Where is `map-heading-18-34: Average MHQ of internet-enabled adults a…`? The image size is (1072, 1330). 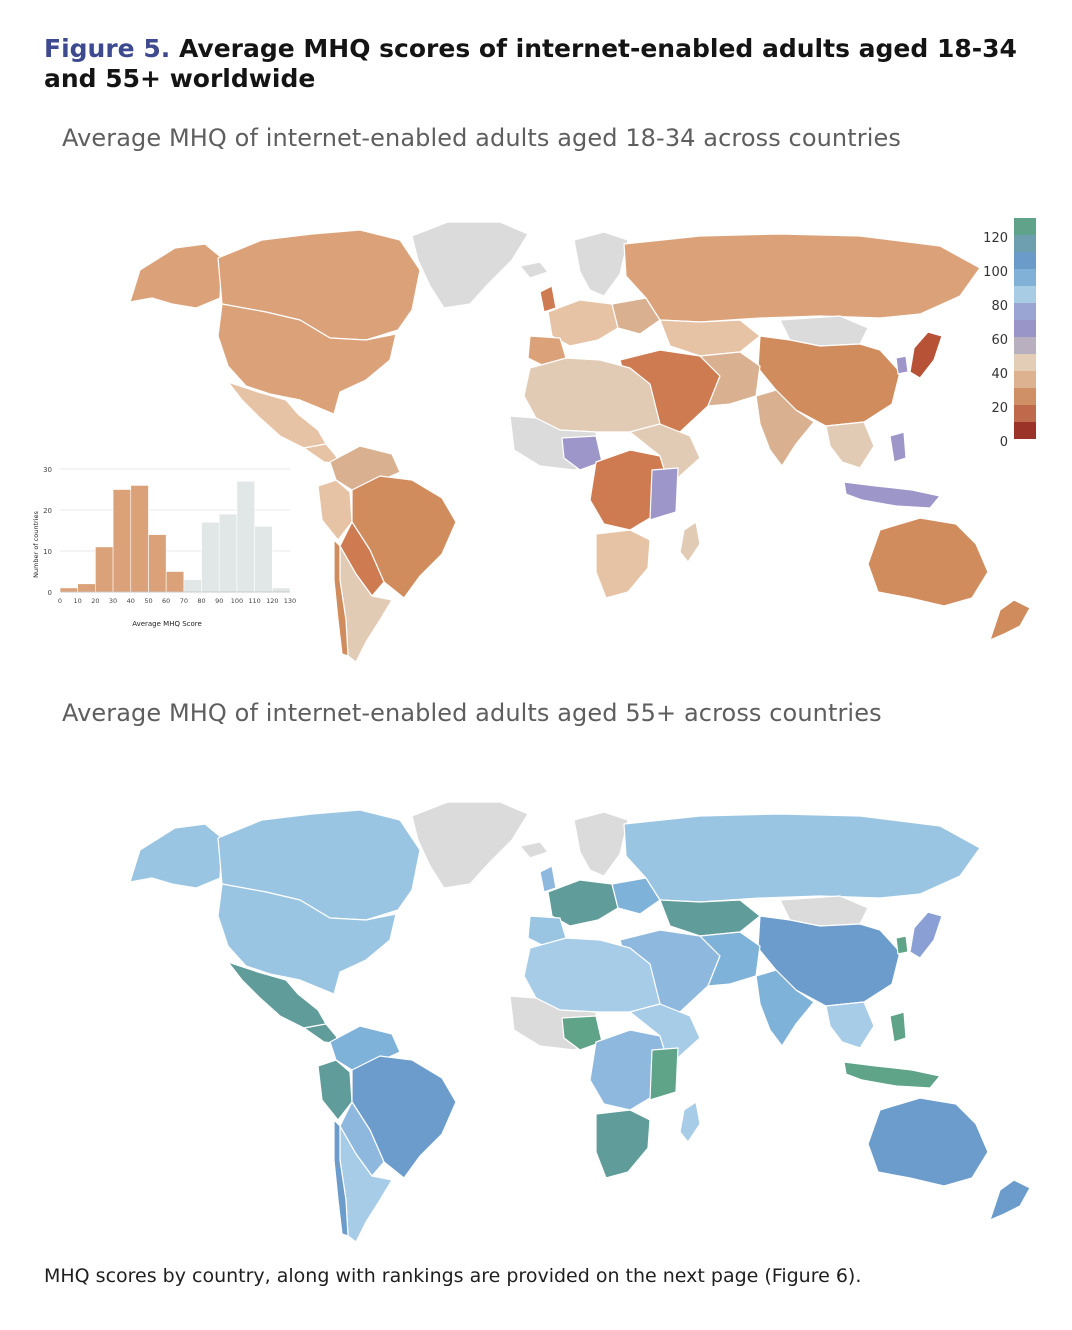 map-heading-18-34: Average MHQ of internet-enabled adults a… is located at coordinates (481, 138).